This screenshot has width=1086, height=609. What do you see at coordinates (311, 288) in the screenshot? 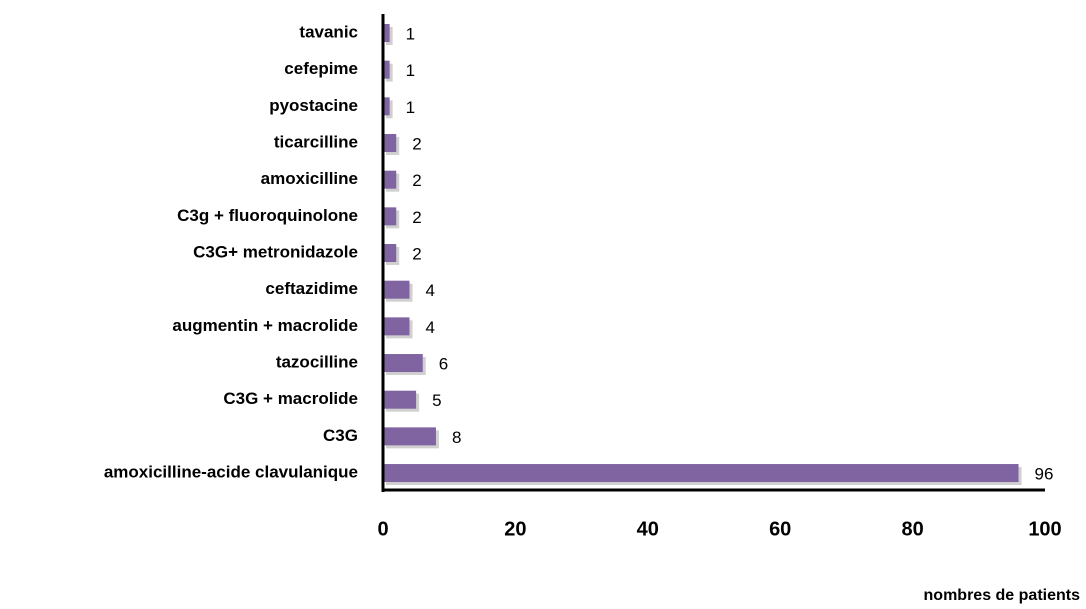
I see `y-tick-label: ceftazidime` at bounding box center [311, 288].